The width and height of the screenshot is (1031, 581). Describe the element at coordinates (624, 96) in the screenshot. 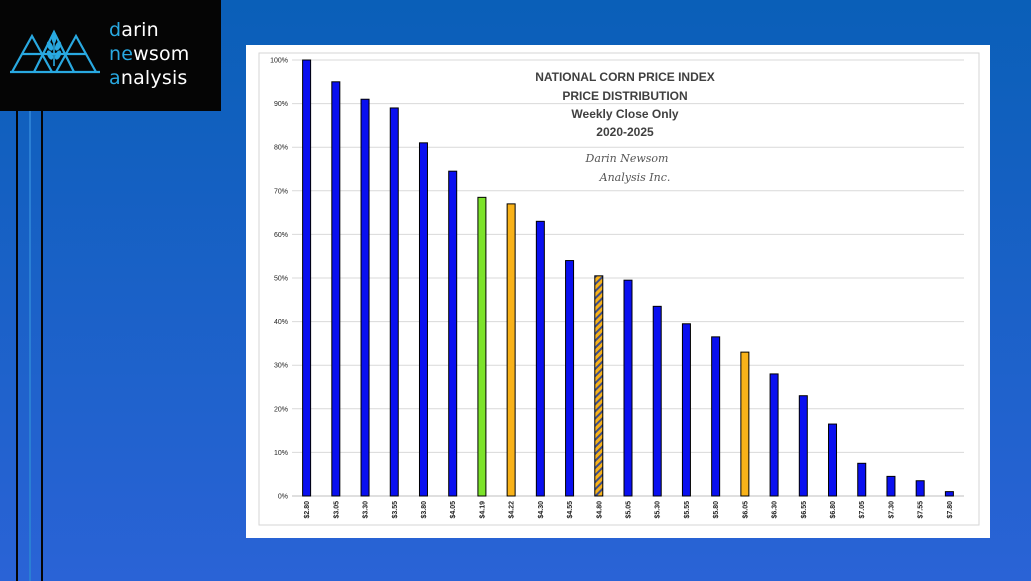

I see `chart-title-line-2: PRICE DISTRIBUTION` at that location.